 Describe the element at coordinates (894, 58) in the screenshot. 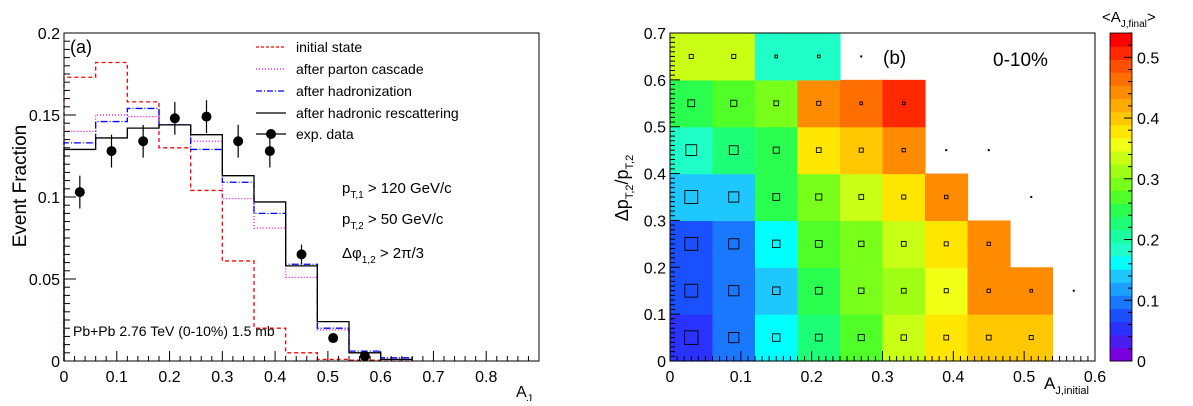

I see `panel-label-b: (b)` at that location.